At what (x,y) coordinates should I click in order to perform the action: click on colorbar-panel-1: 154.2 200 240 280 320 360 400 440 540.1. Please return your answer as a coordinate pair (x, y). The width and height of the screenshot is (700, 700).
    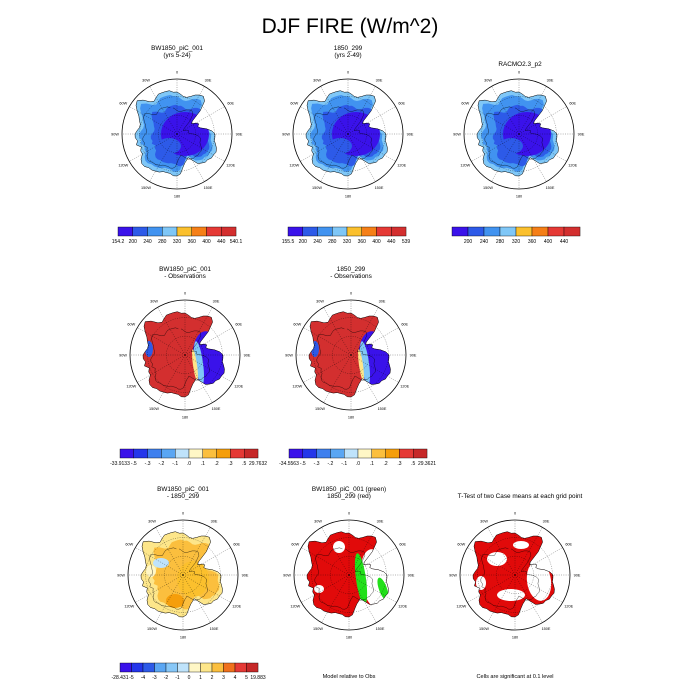
    Looking at the image, I should click on (177, 235).